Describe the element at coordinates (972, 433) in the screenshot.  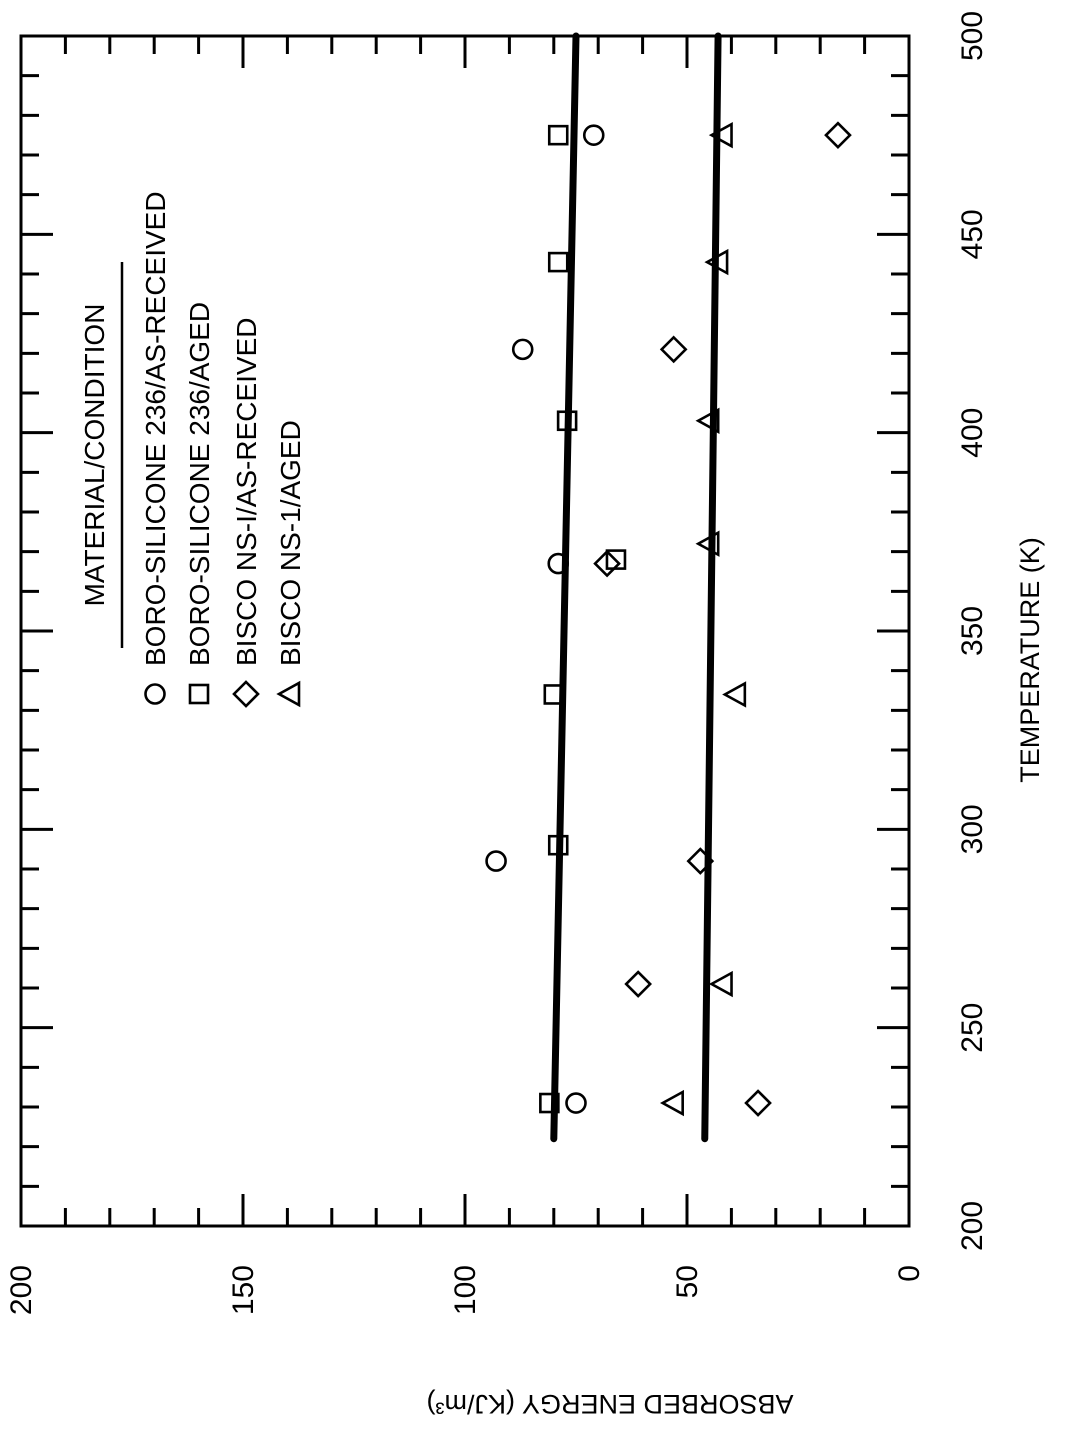
I see `x-tick-label: 400` at that location.